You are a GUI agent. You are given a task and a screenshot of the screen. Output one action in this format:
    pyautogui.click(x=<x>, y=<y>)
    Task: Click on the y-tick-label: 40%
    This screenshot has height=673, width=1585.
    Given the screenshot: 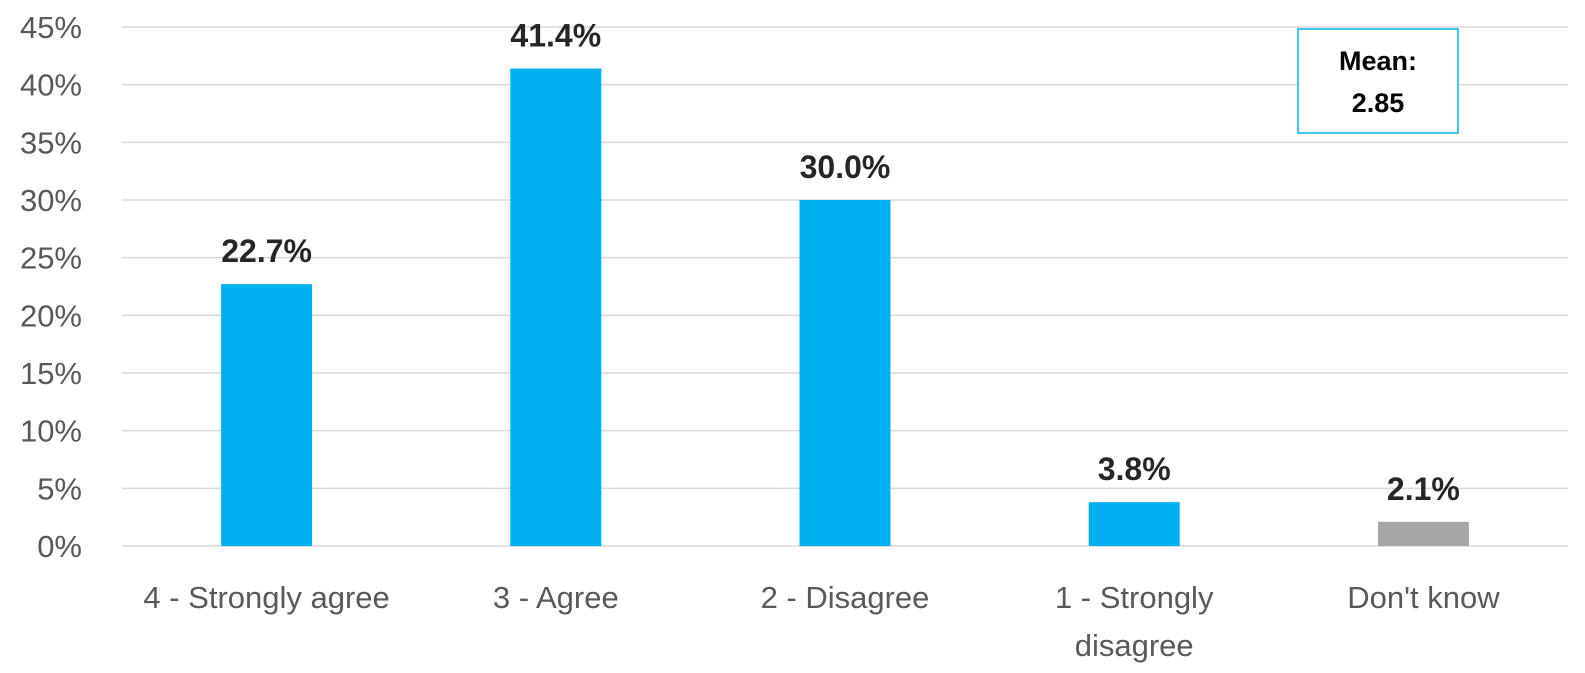 What is the action you would take?
    pyautogui.click(x=51, y=85)
    